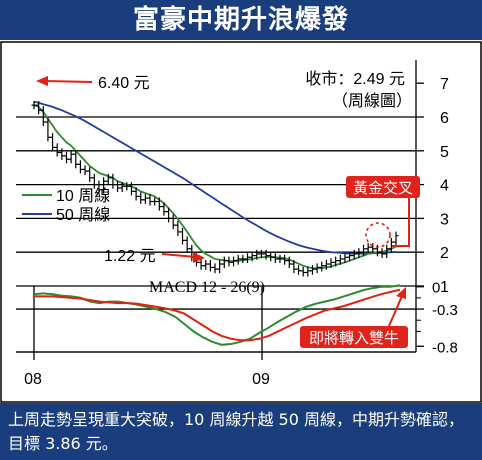  Describe the element at coordinates (124, 83) in the screenshot. I see `high-price-label: 6.40 元` at that location.